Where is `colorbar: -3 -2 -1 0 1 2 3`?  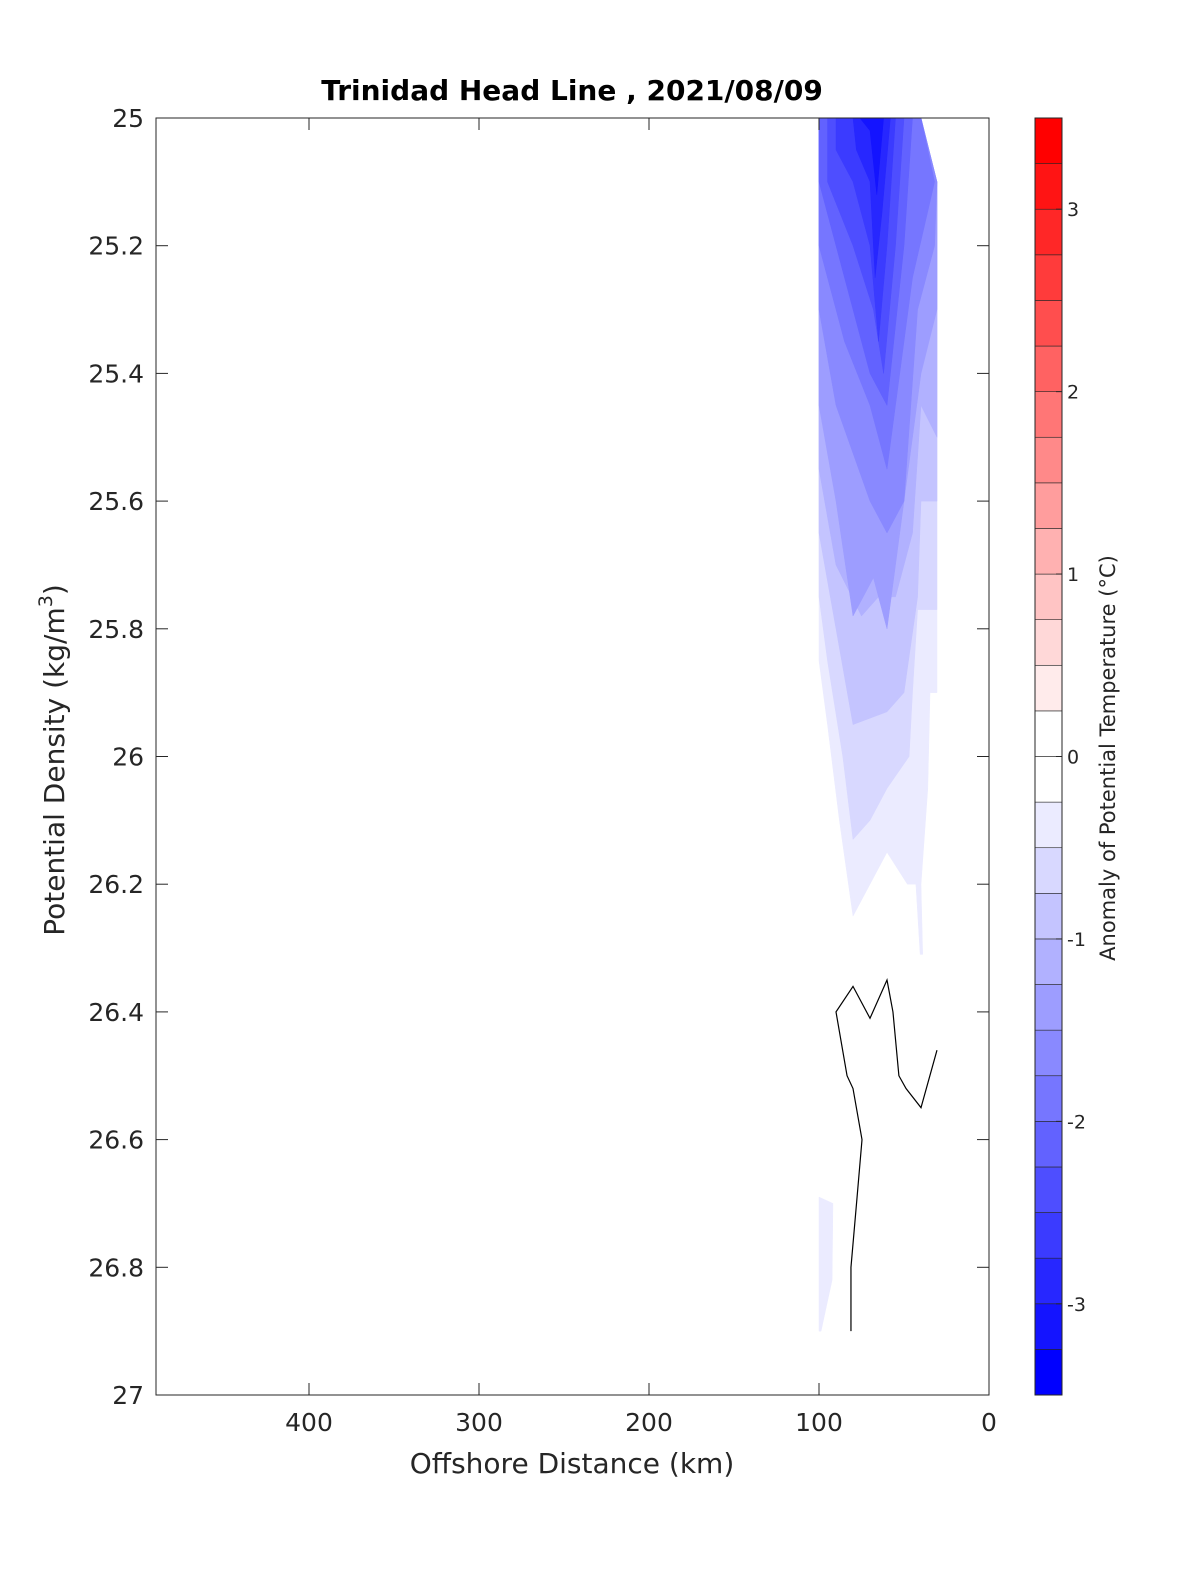
colorbar: -3 -2 -1 0 1 2 3 is located at coordinates (1060, 756).